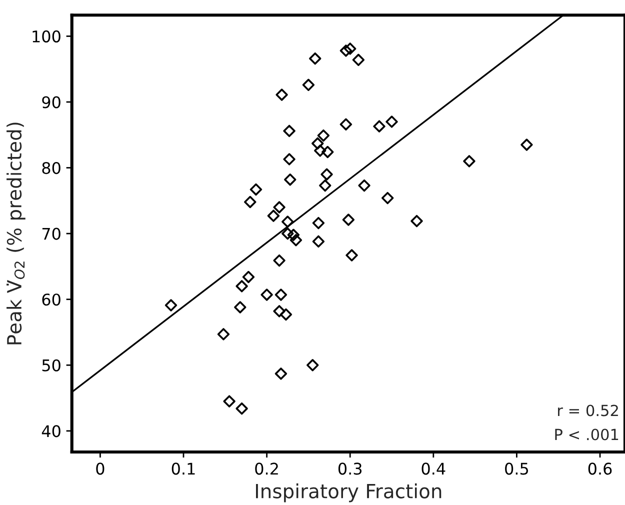  I want to click on x-tick-label: 0.2, so click(266, 468).